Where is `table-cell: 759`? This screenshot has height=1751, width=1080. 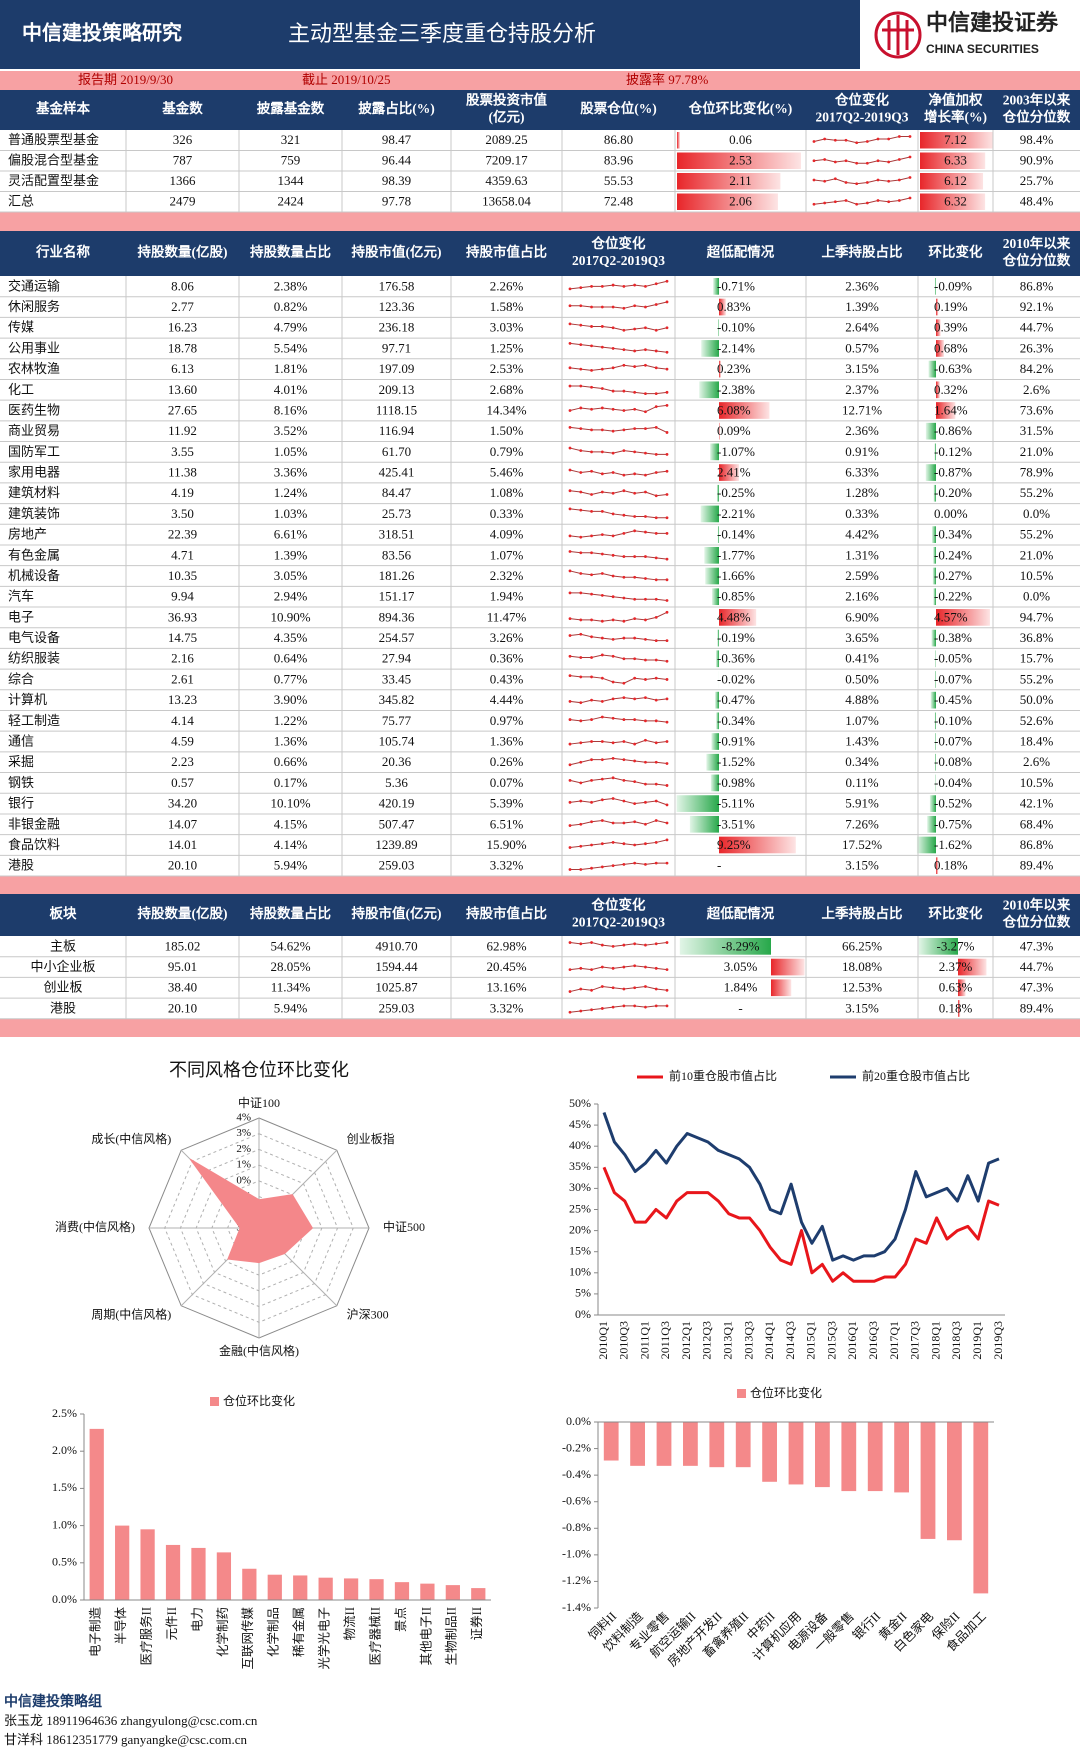 table-cell: 759 is located at coordinates (291, 160).